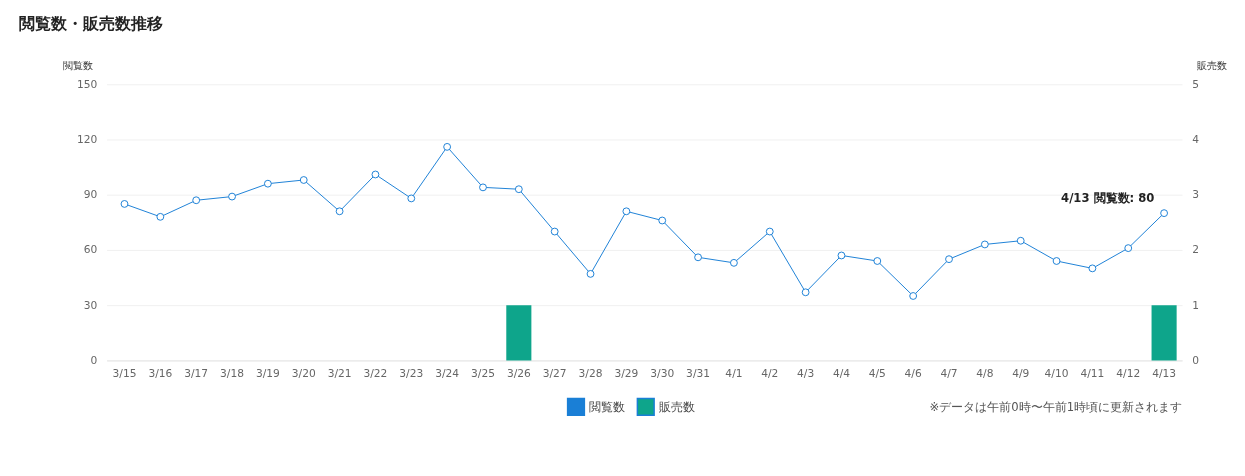  What do you see at coordinates (77, 66) in the screenshot?
I see `y-axis-title: 閲覧数` at bounding box center [77, 66].